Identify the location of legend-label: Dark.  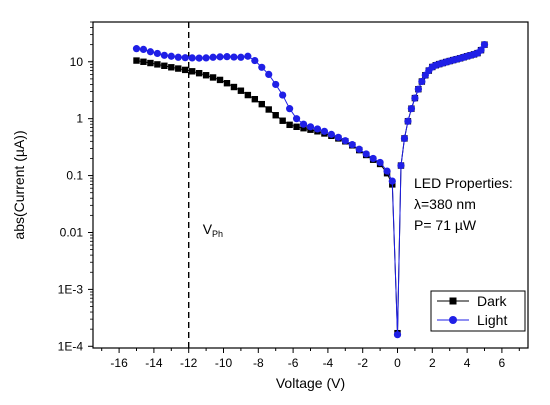
(492, 301).